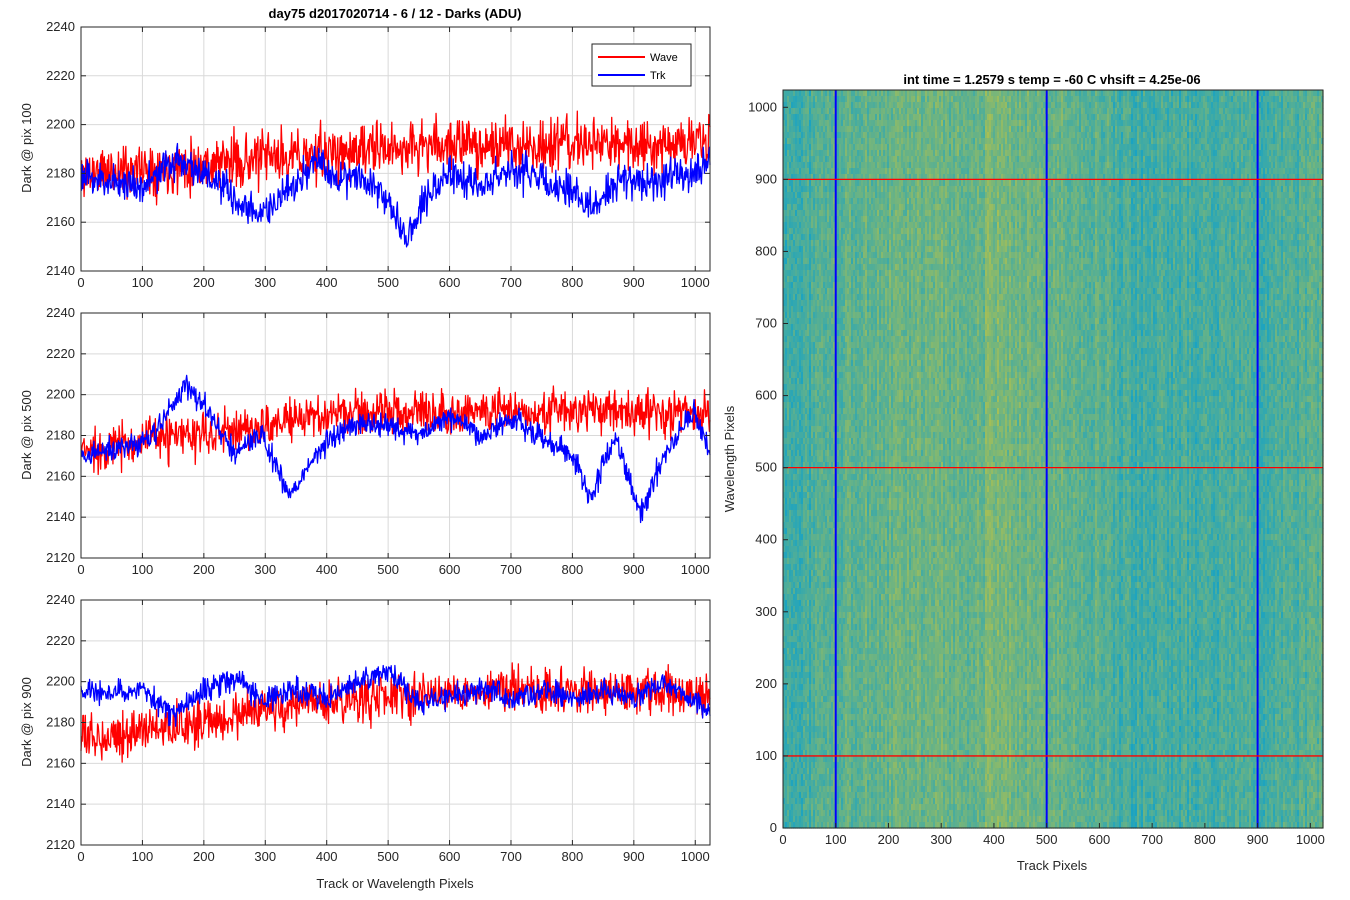  What do you see at coordinates (450, 569) in the screenshot?
I see `x-tick-label: 600` at bounding box center [450, 569].